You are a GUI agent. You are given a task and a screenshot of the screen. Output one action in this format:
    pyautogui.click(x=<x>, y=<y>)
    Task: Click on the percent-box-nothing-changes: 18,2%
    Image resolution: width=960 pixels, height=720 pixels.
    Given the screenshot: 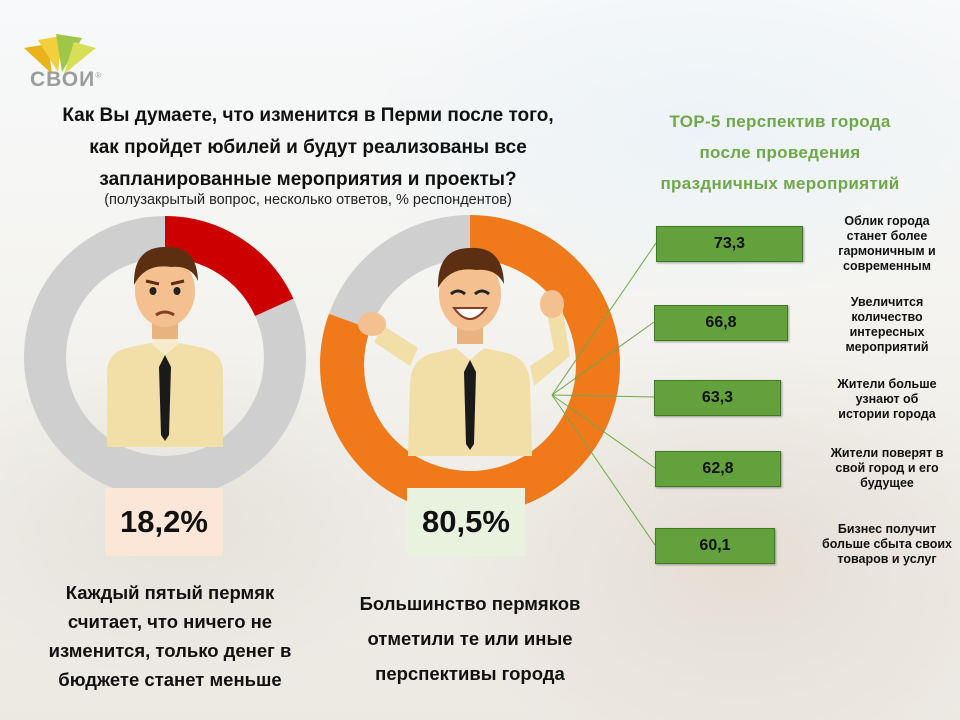 What is the action you would take?
    pyautogui.click(x=164, y=522)
    